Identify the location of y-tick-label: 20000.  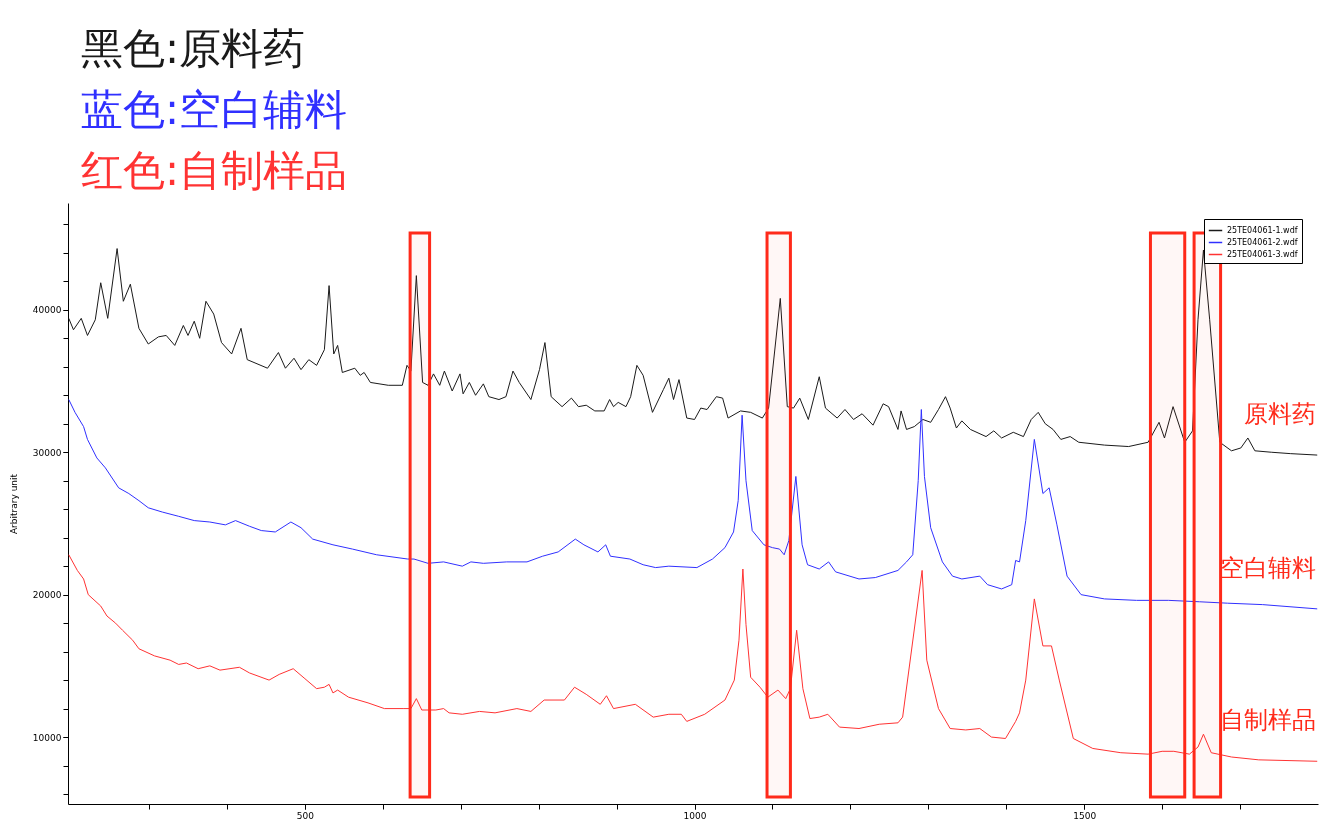
(47, 595).